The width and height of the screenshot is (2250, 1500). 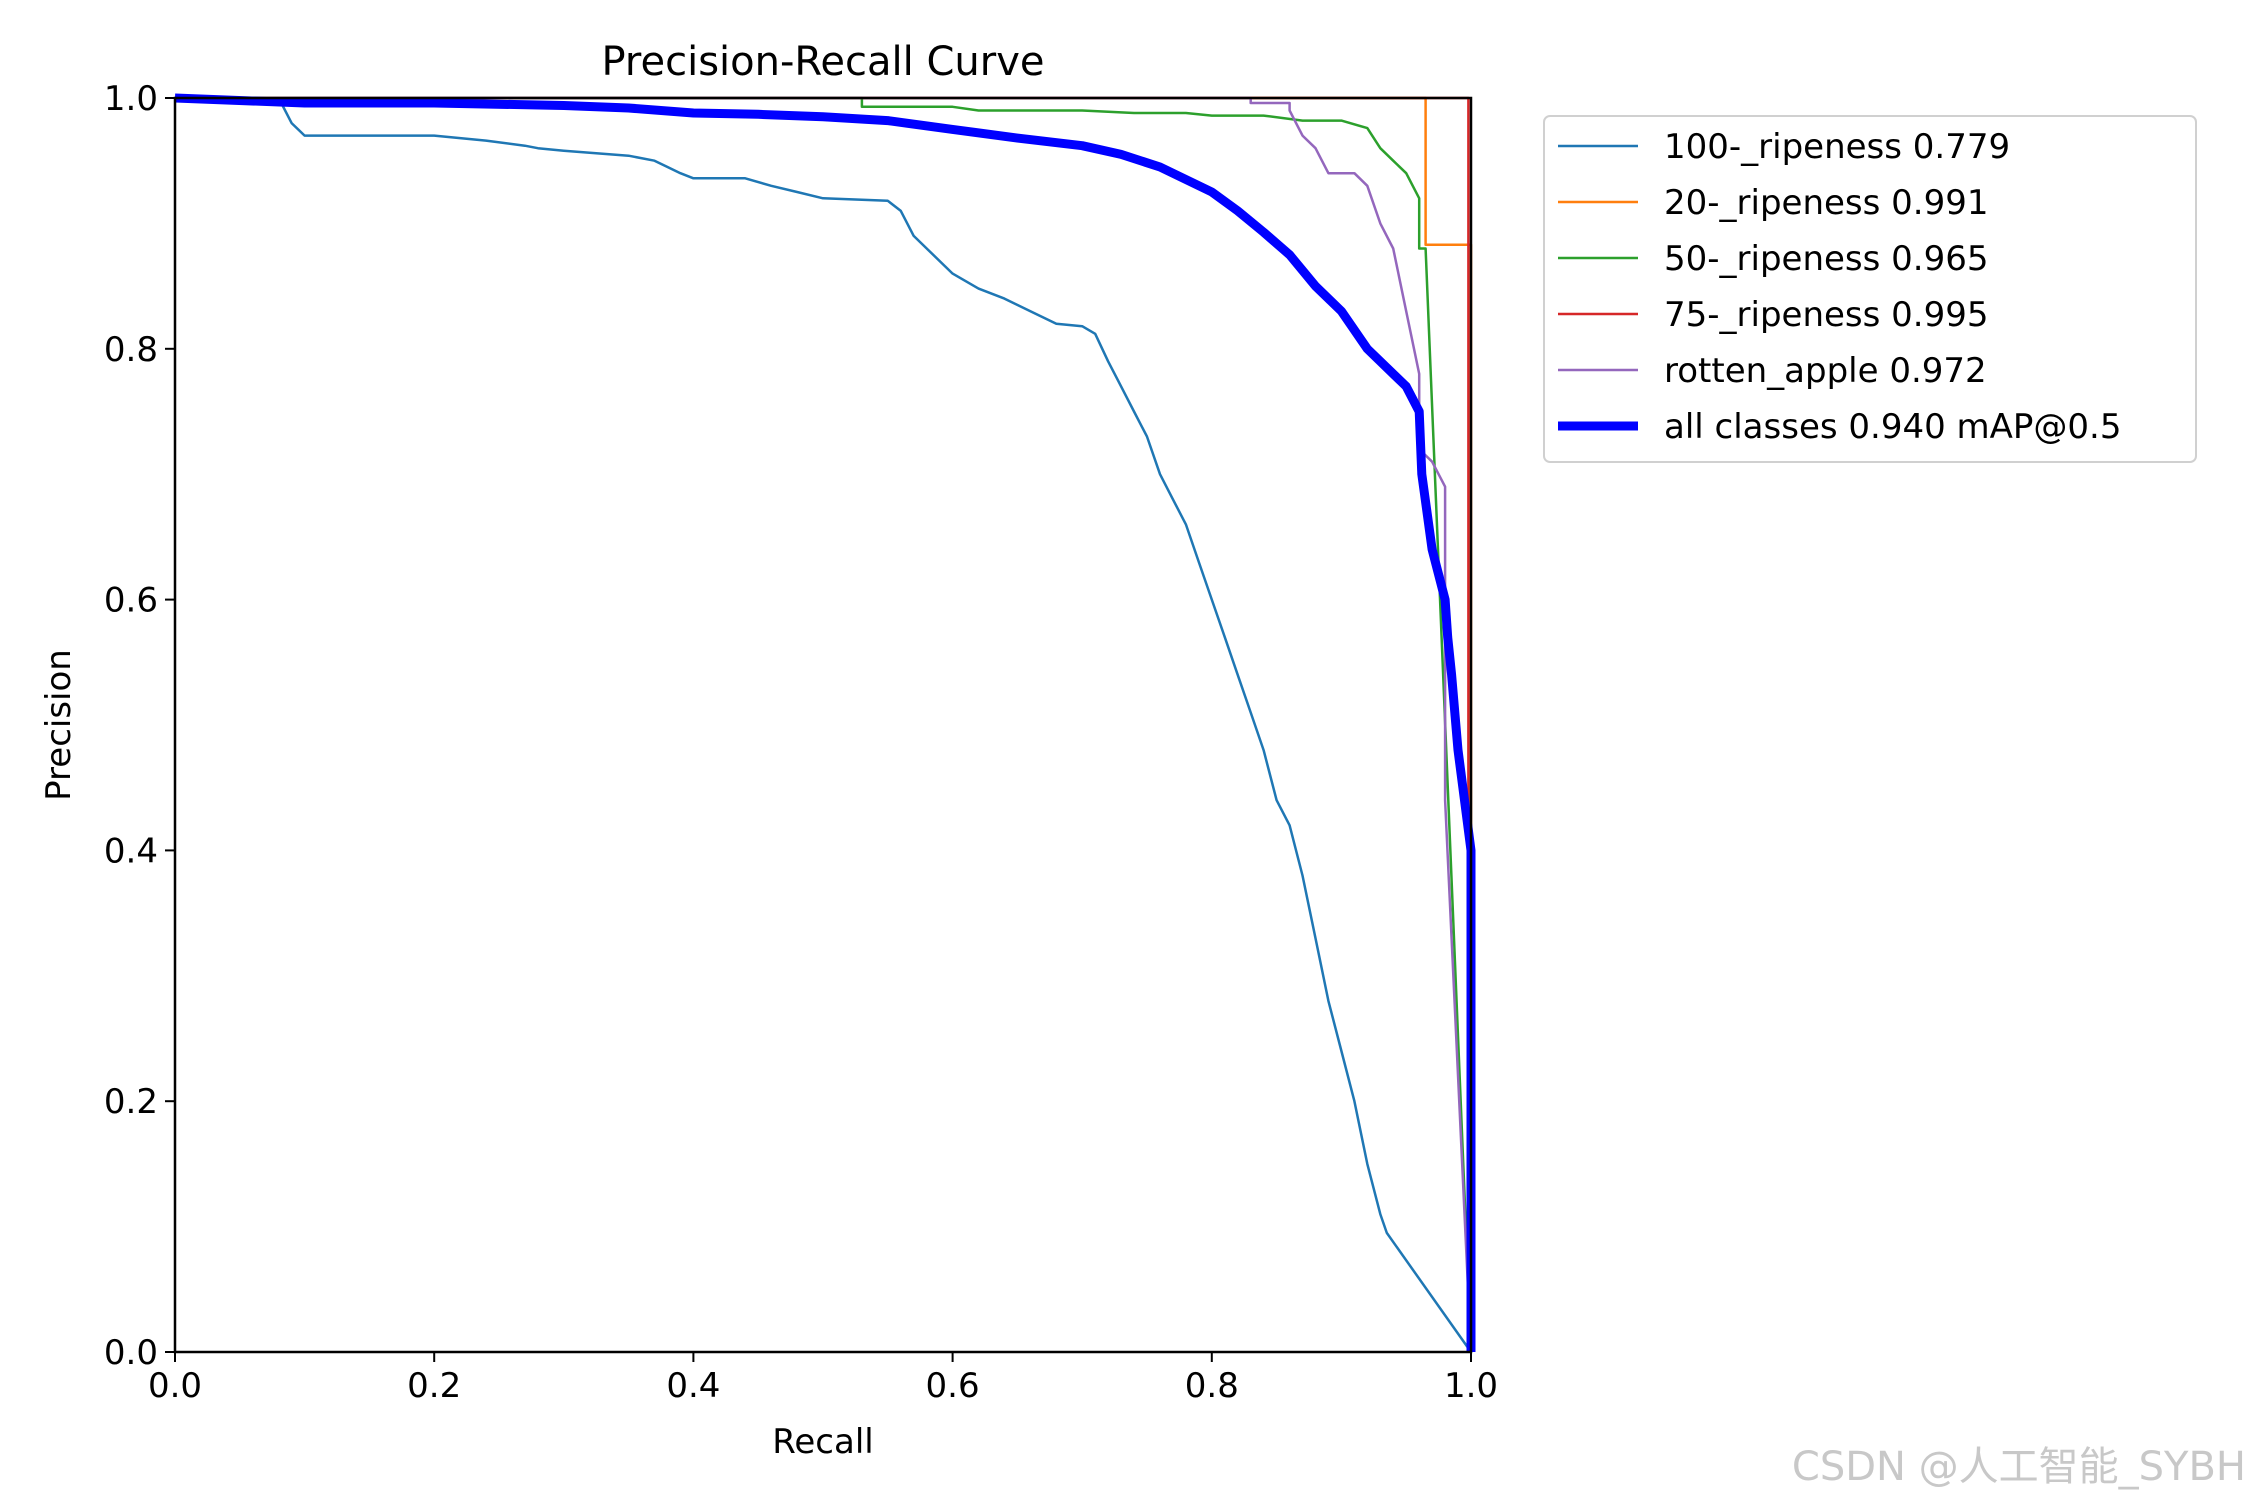 What do you see at coordinates (1826, 259) in the screenshot?
I see `legend-label: 50-_ripeness 0.965` at bounding box center [1826, 259].